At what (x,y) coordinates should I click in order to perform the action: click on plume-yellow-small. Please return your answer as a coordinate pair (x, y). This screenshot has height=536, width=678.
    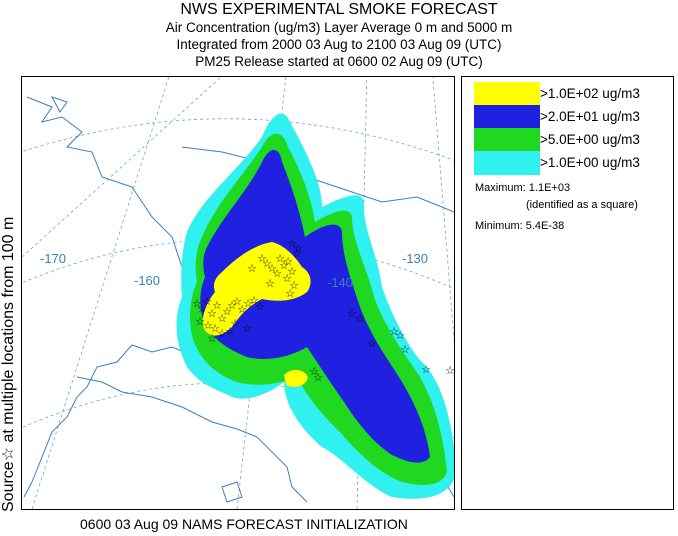
    Looking at the image, I should click on (296, 378).